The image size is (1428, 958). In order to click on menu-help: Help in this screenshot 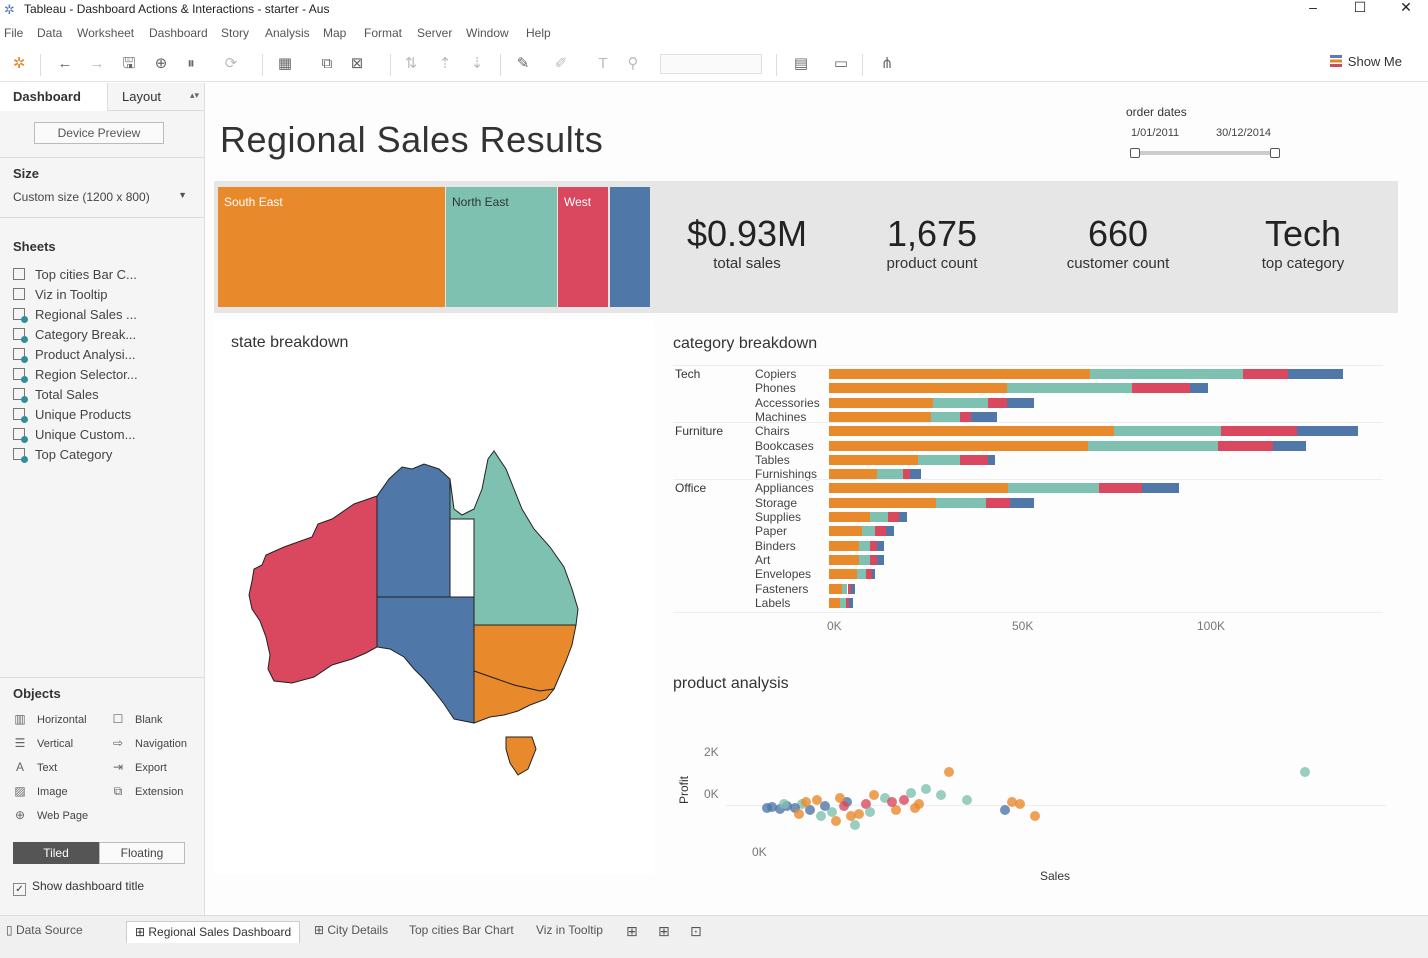, I will do `click(538, 33)`.